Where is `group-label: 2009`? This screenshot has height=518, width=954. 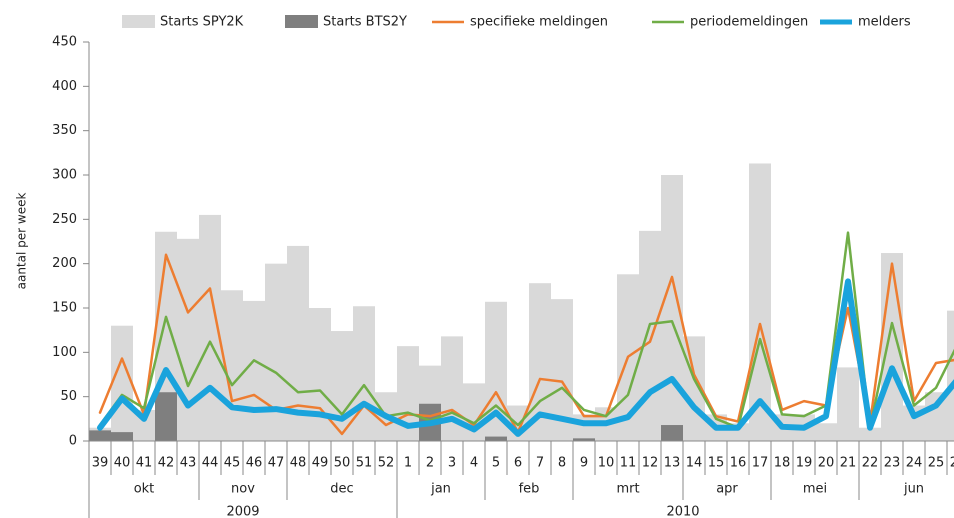
group-label: 2009 is located at coordinates (242, 511).